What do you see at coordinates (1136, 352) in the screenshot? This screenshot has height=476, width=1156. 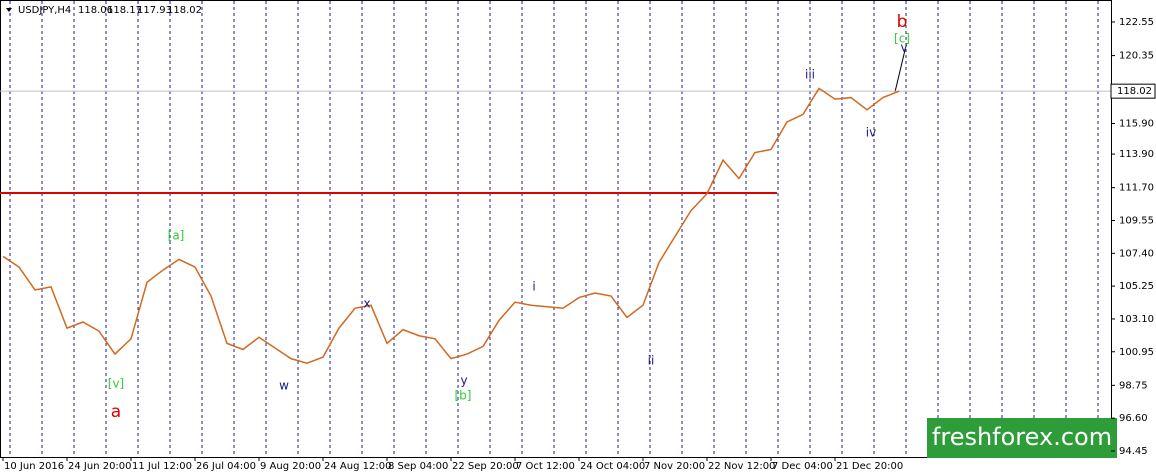 I see `y-tick-label: 100.95` at bounding box center [1136, 352].